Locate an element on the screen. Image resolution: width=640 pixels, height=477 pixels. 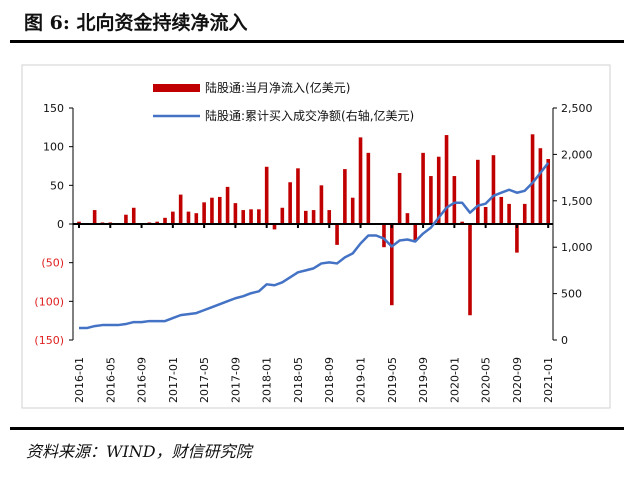
x-tick-label: 2020-01 is located at coordinates (454, 380).